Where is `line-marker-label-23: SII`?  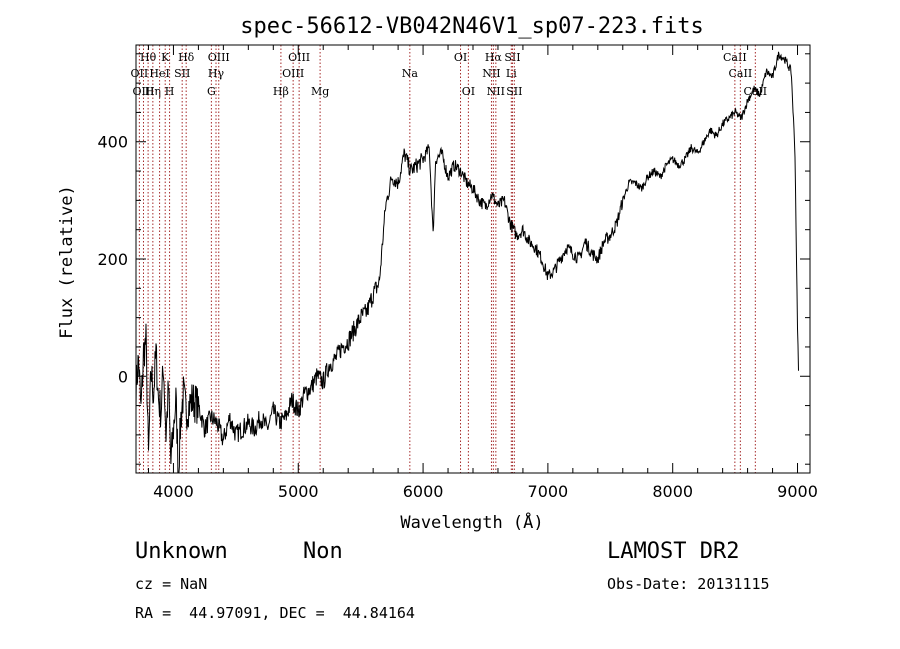
line-marker-label-23: SII is located at coordinates (512, 57).